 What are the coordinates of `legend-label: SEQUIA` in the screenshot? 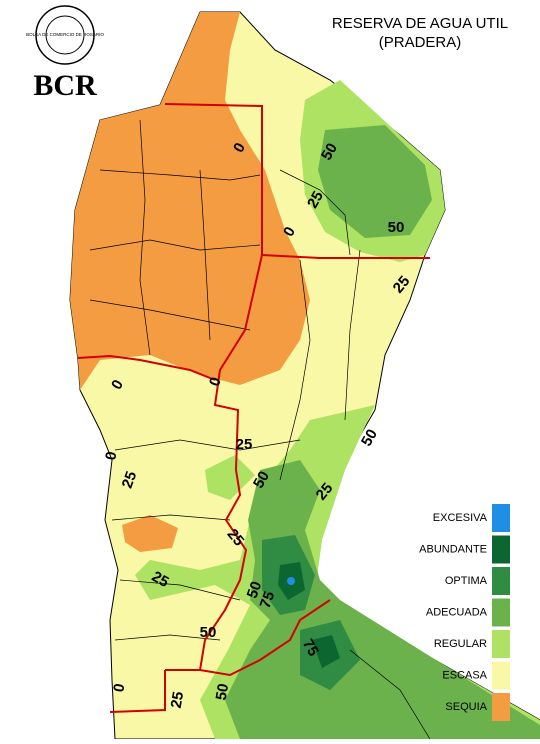 It's located at (466, 707).